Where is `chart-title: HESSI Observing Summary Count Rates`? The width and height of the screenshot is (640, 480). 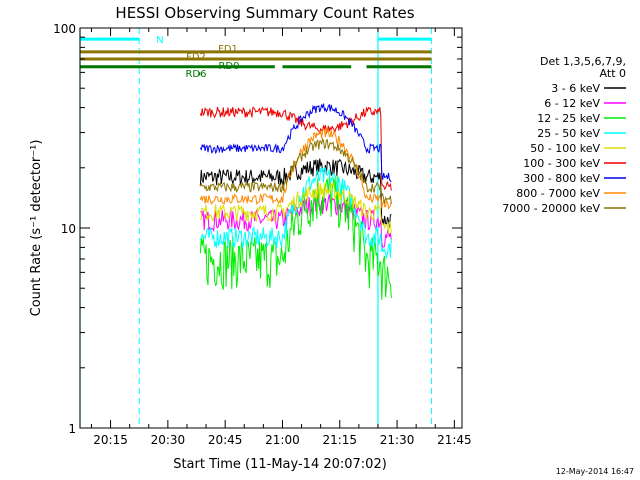 chart-title: HESSI Observing Summary Count Rates is located at coordinates (264, 13).